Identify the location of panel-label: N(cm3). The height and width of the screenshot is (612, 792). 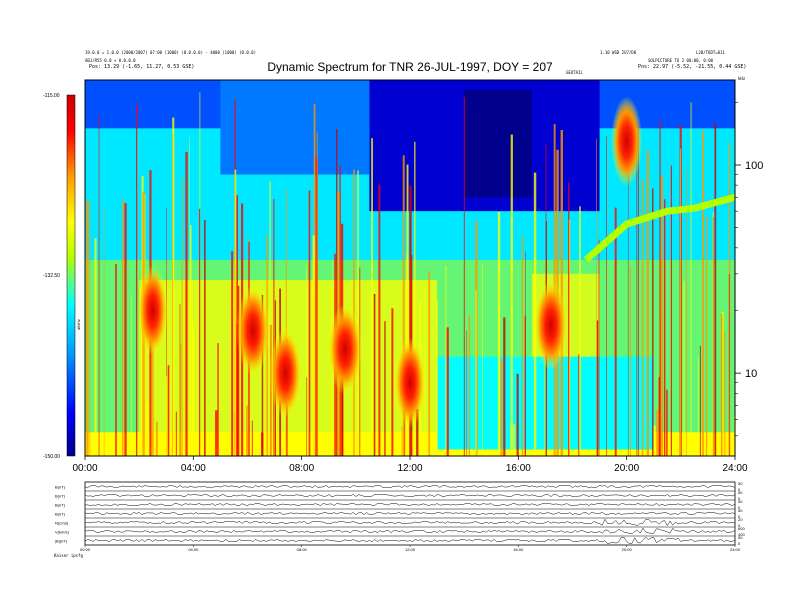
(62, 523).